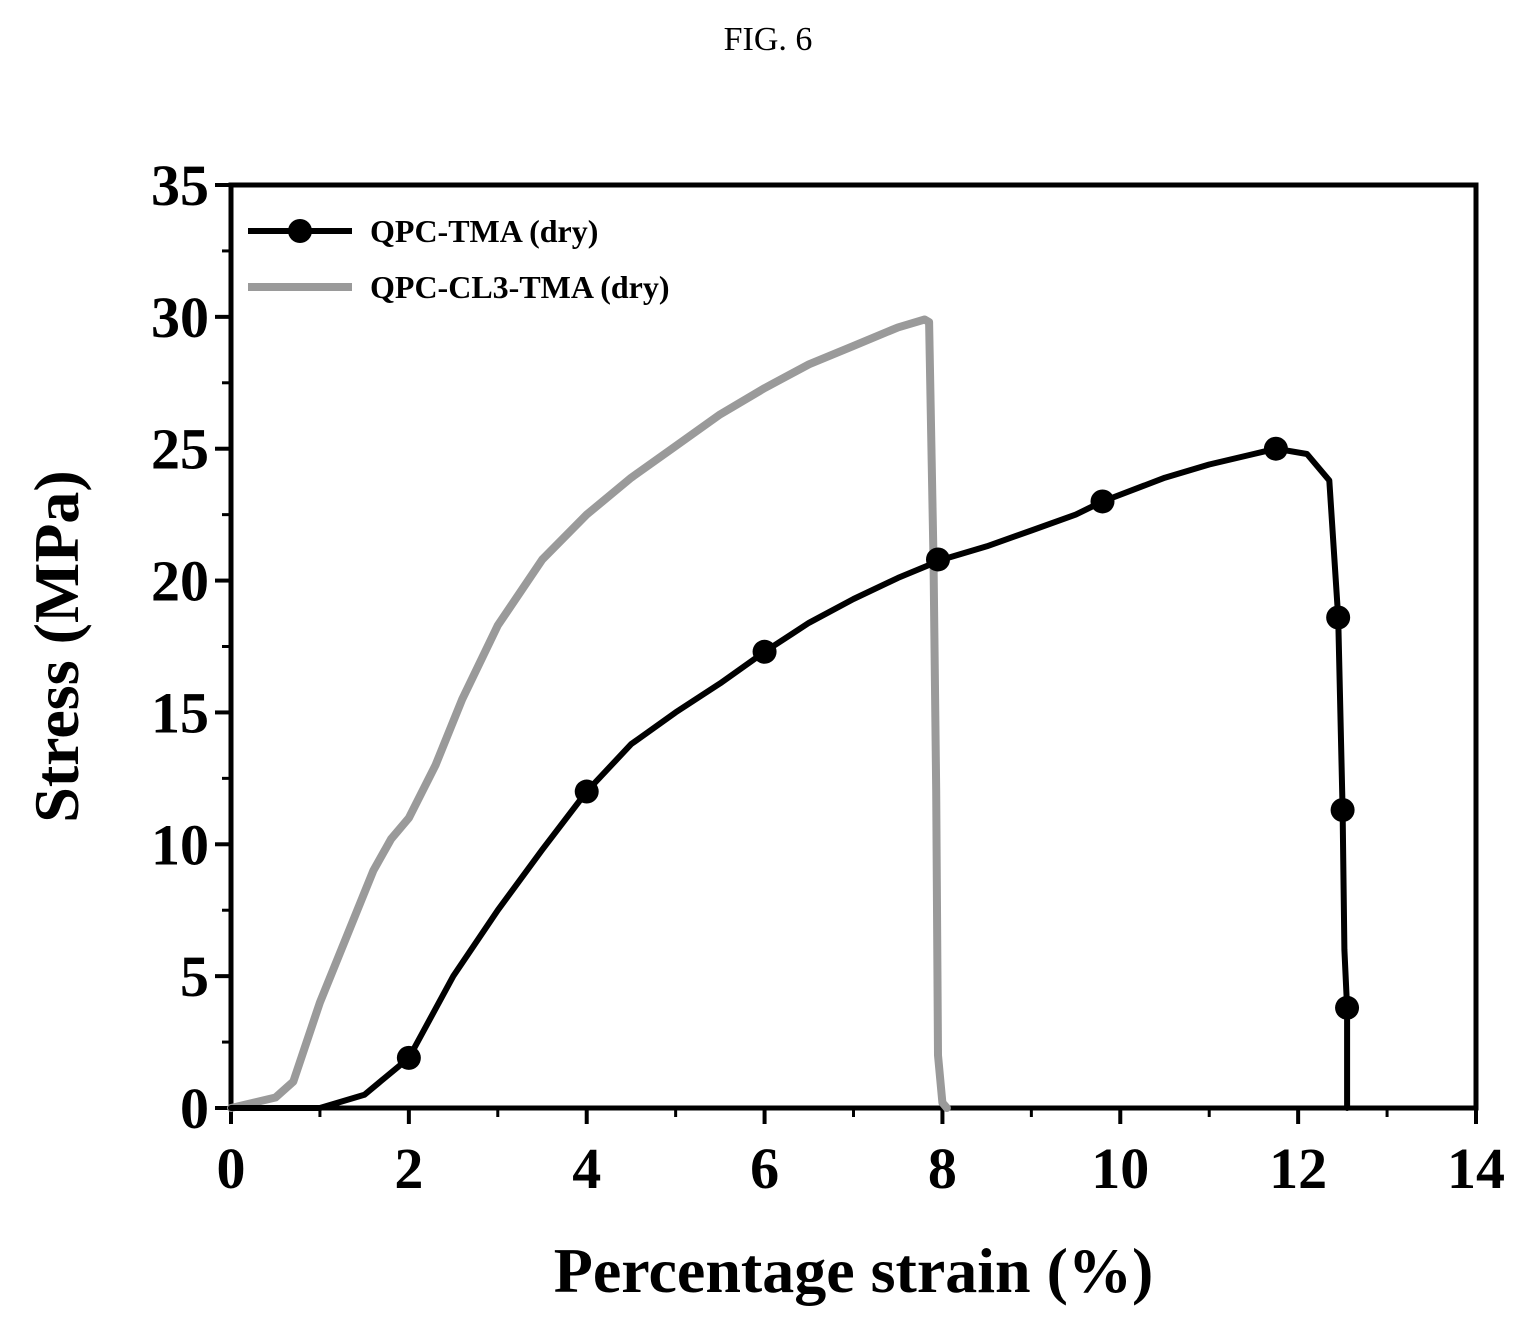  What do you see at coordinates (768, 39) in the screenshot?
I see `figure-label: FIG. 6` at bounding box center [768, 39].